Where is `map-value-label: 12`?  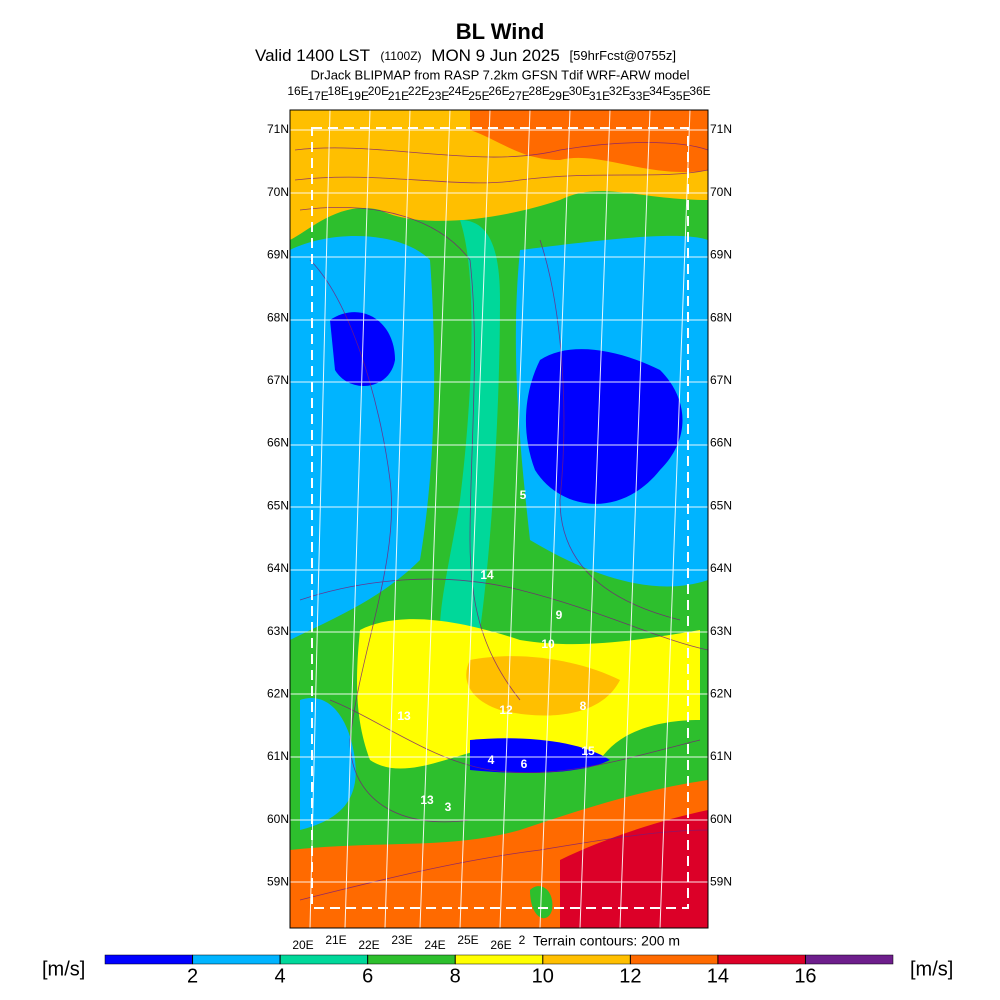
map-value-label: 12 is located at coordinates (506, 710).